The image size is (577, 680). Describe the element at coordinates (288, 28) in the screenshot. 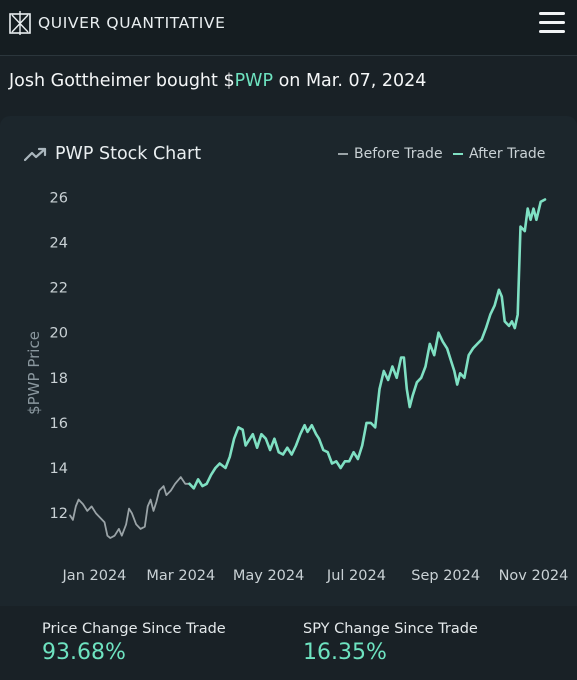

I see `top-navigation-bar: QUIVER QUANTITATIVE` at that location.